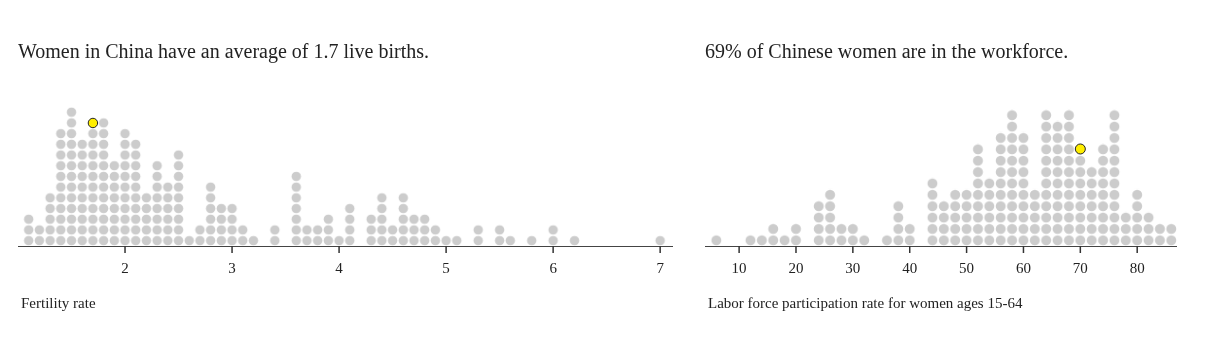 The width and height of the screenshot is (1206, 350). I want to click on x-axis-title: Fertility rate, so click(58, 303).